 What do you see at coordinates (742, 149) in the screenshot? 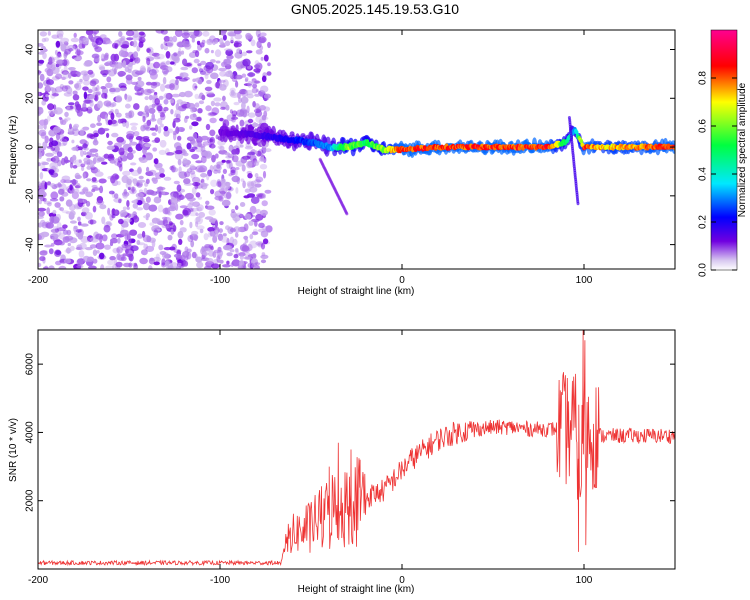
I see `colorbar-label: Normalized spectral amplitude` at bounding box center [742, 149].